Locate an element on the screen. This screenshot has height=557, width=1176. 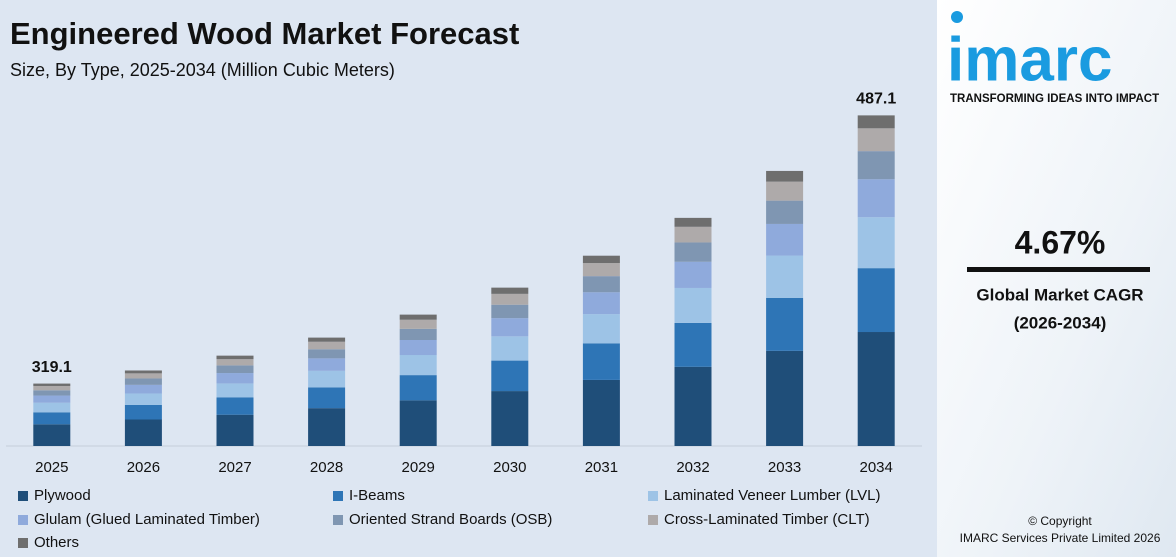
cagr-period: (2026-2034) is located at coordinates (1060, 322).